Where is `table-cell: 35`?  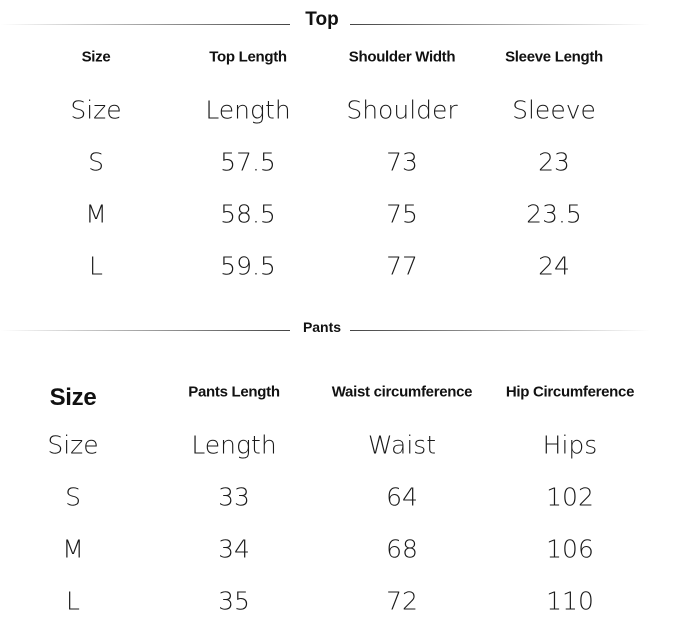
table-cell: 35 is located at coordinates (234, 601).